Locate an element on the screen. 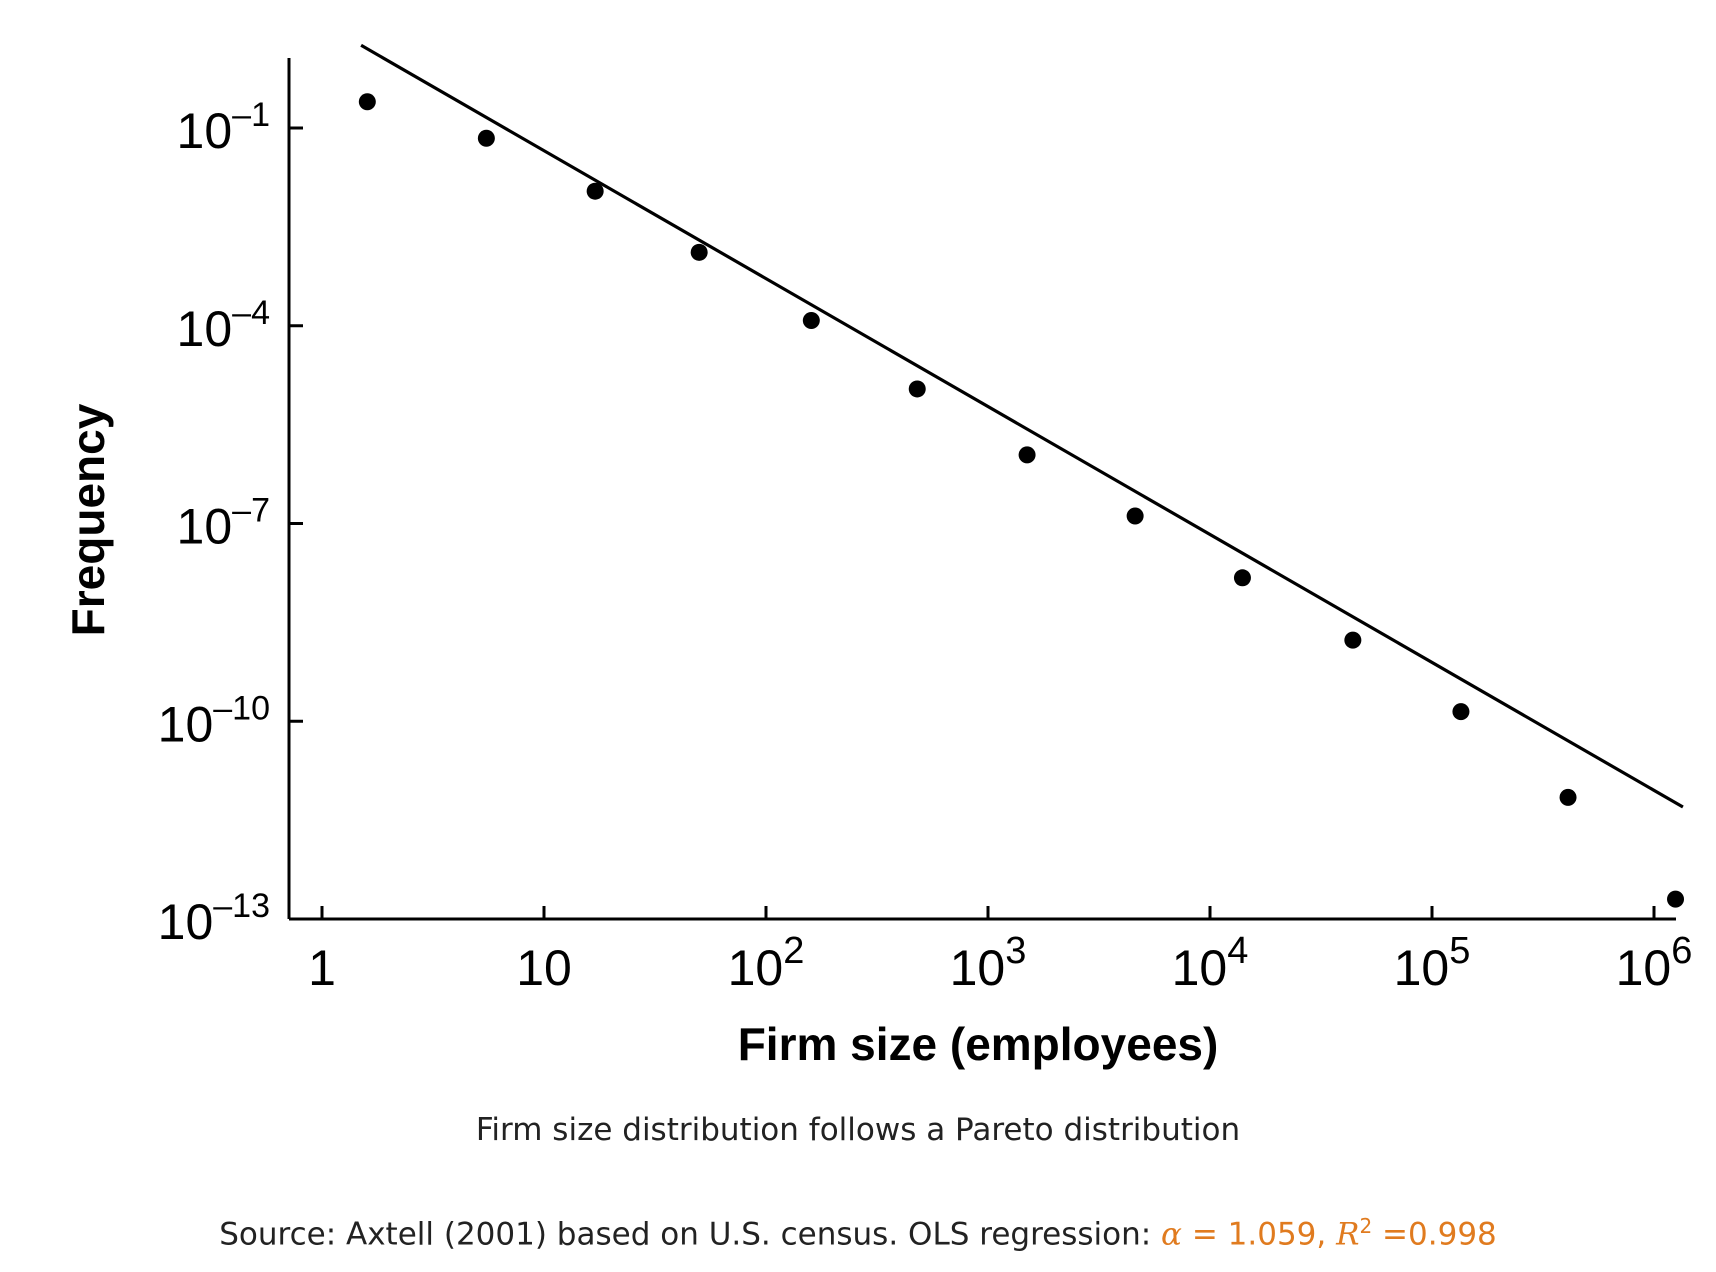  x-tick-label: 1 is located at coordinates (322, 968).